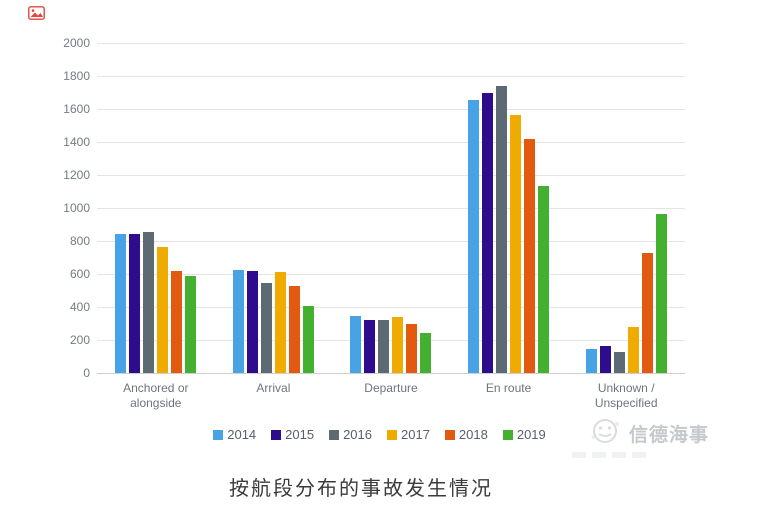 Image resolution: width=759 pixels, height=512 pixels. Describe the element at coordinates (415, 434) in the screenshot. I see `legend-label-2017: 2017` at that location.